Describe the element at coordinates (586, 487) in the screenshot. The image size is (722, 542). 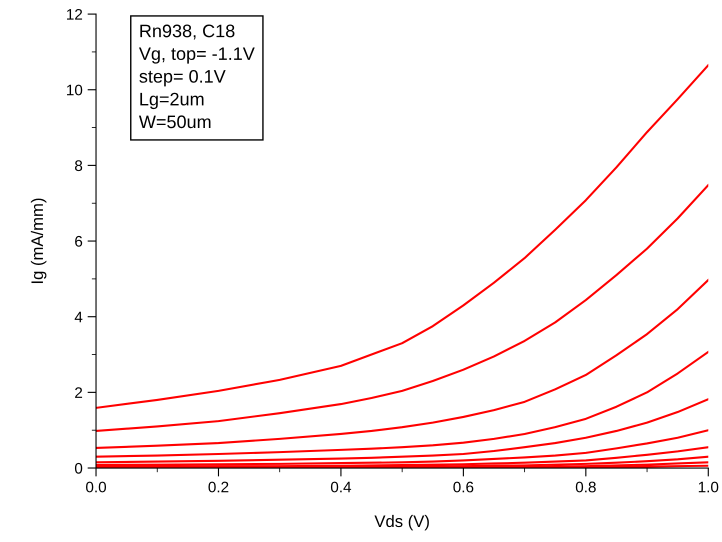
I see `x-tick-label: 0.8` at that location.